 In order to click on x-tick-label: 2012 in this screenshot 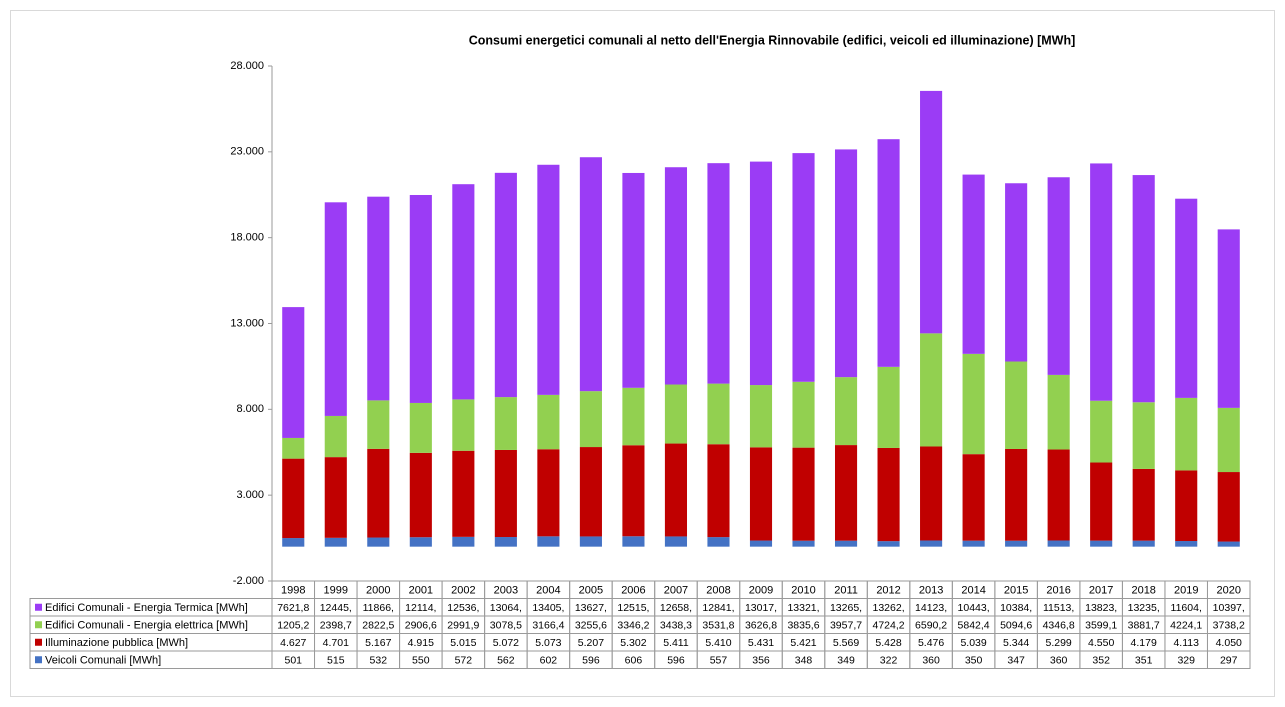, I will do `click(888, 591)`.